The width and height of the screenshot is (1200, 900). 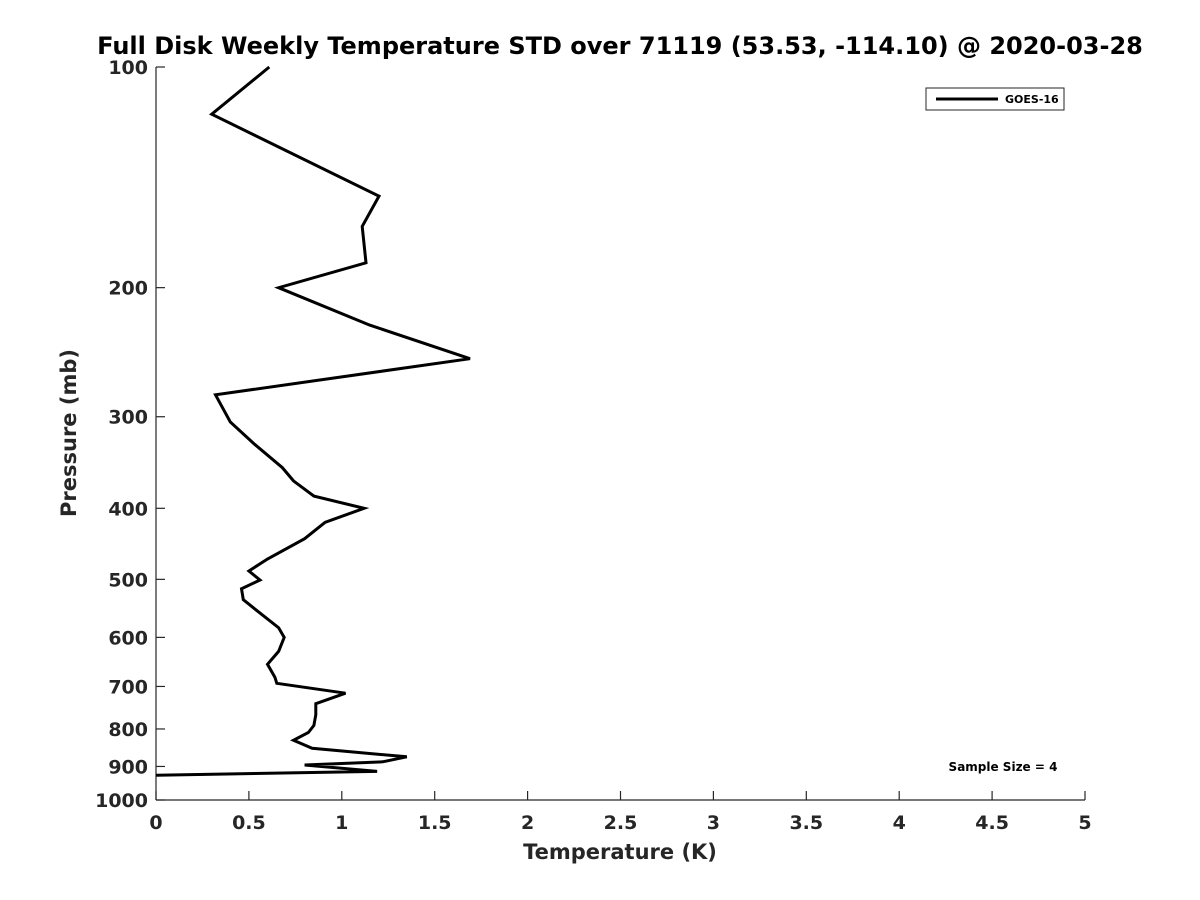 What do you see at coordinates (995, 99) in the screenshot?
I see `legend: GOES-16` at bounding box center [995, 99].